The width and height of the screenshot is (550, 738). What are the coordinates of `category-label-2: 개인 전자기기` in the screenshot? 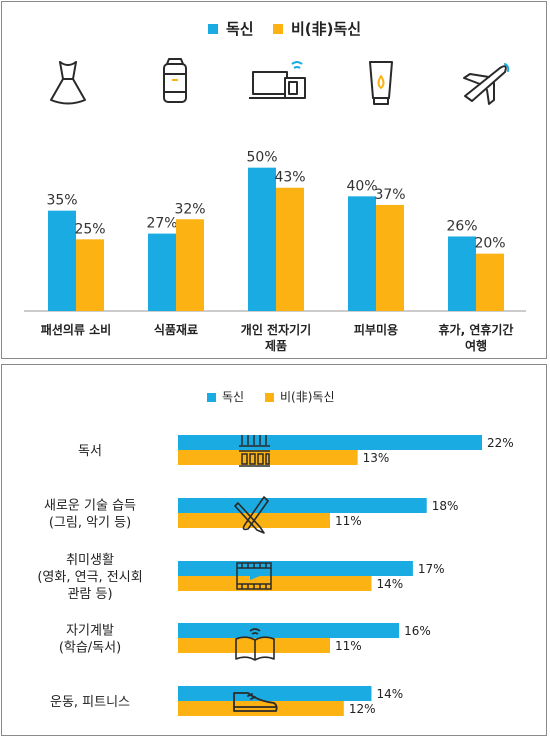 It's located at (276, 329).